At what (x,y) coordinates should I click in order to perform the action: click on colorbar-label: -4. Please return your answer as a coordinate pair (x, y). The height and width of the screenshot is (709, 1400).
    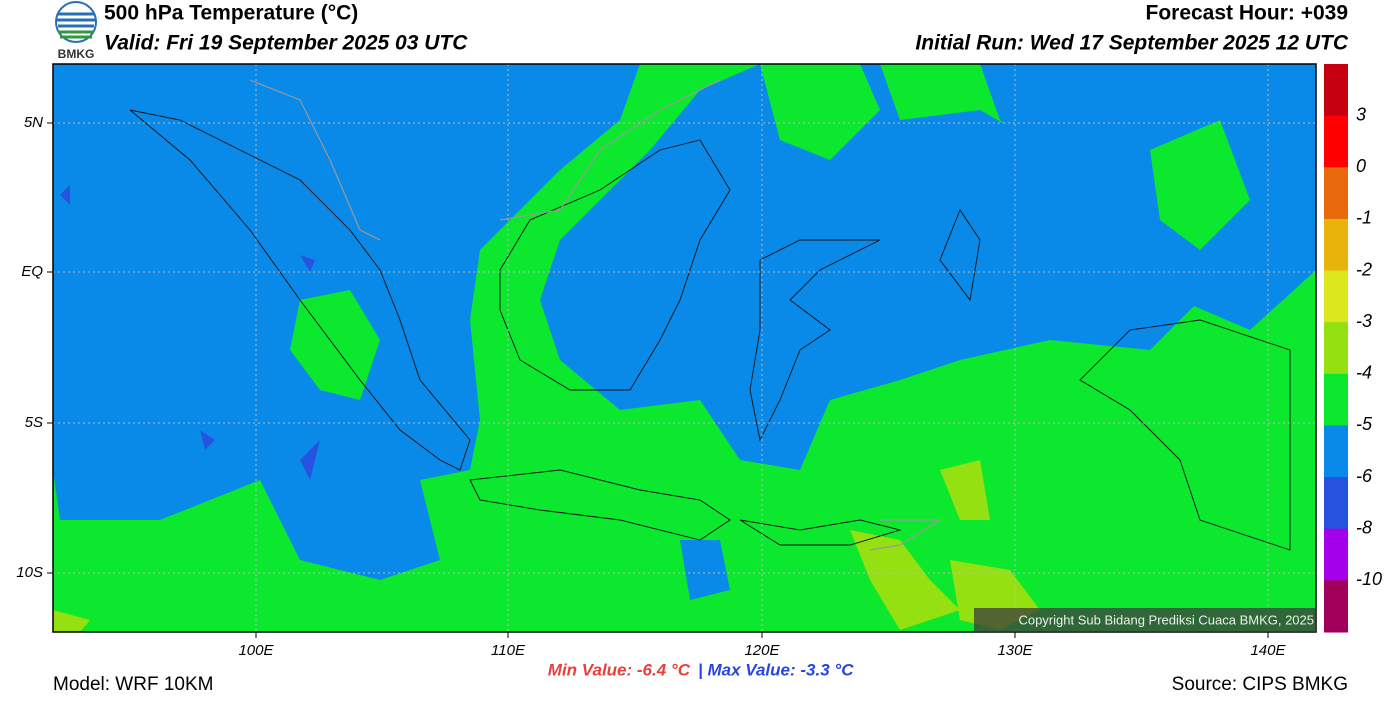
    Looking at the image, I should click on (1364, 373).